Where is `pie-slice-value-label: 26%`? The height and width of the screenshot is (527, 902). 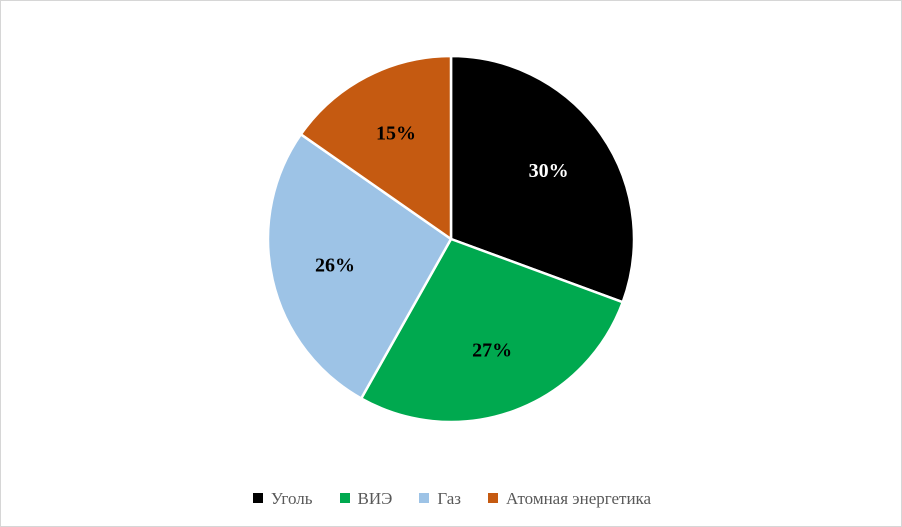
pie-slice-value-label: 26% is located at coordinates (335, 266).